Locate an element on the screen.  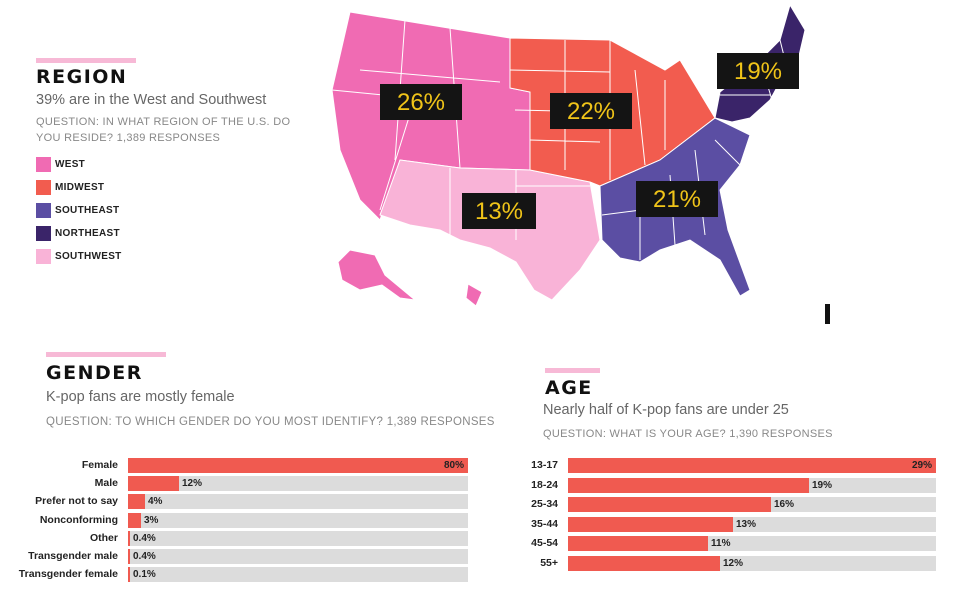
gender-bar-row: Female 80% is located at coordinates (275, 465).